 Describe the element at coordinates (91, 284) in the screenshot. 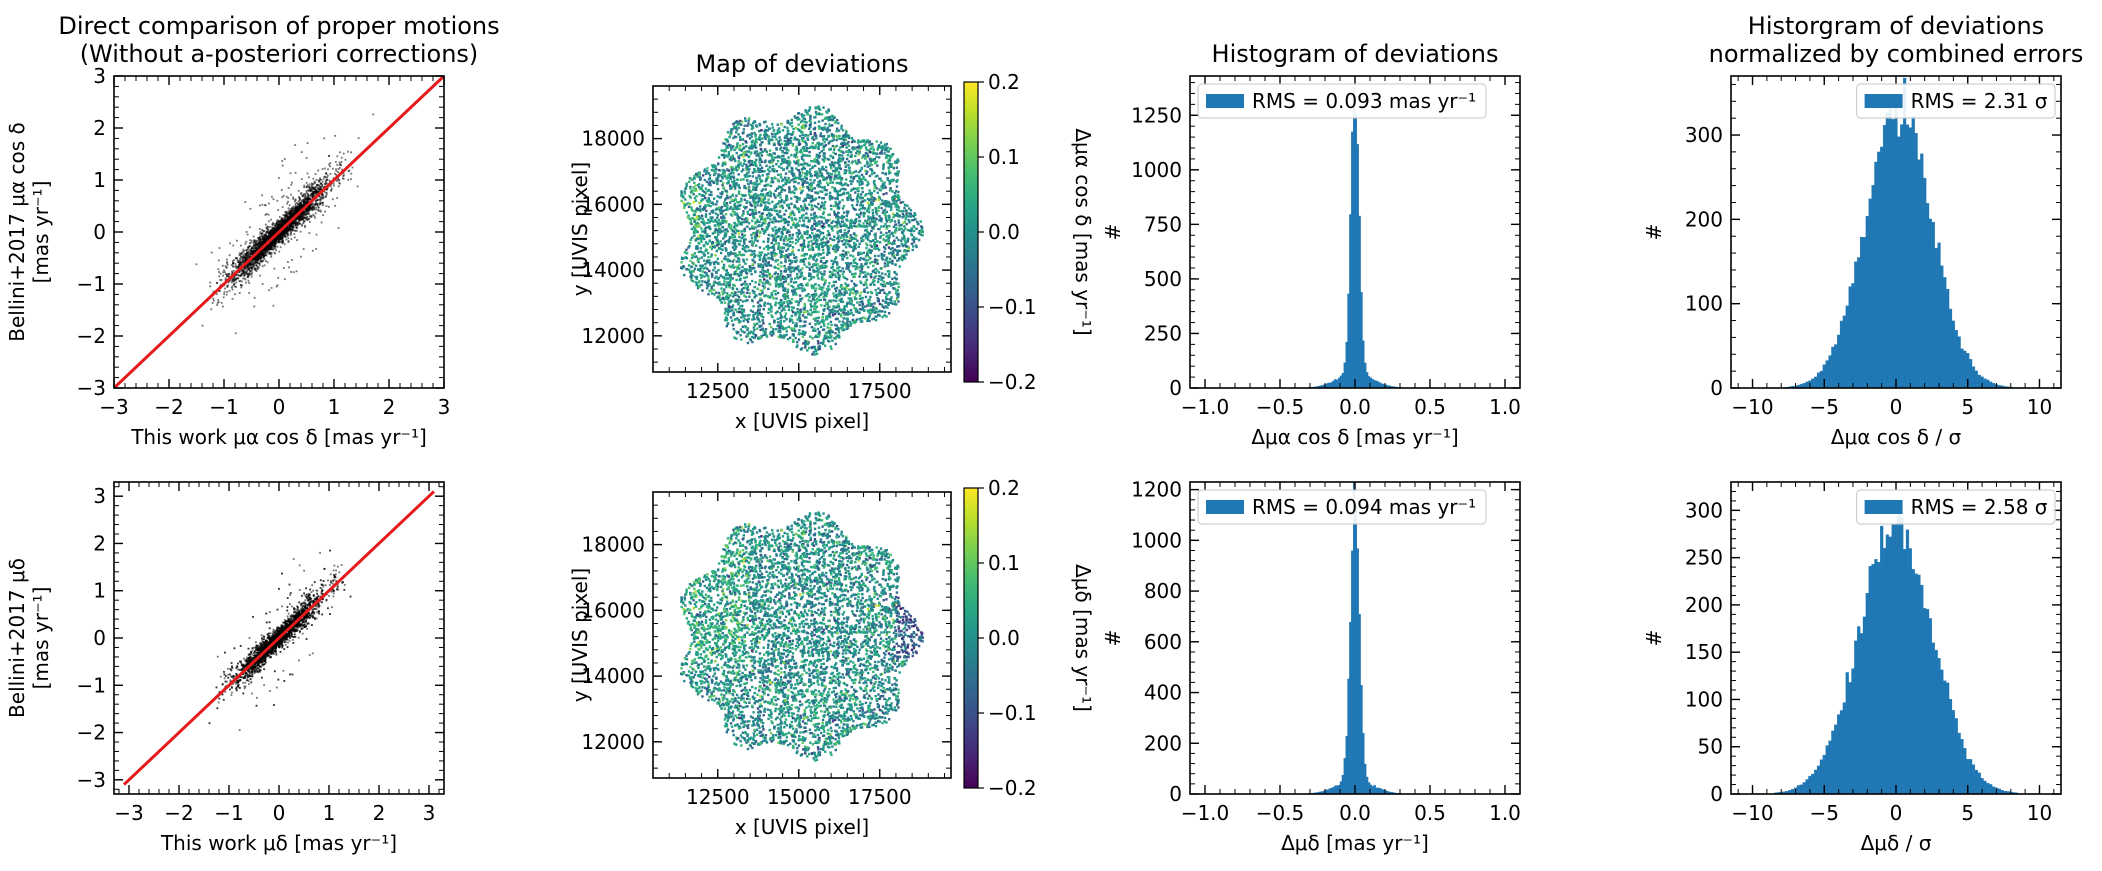

I see `y-tick-label: −1` at that location.